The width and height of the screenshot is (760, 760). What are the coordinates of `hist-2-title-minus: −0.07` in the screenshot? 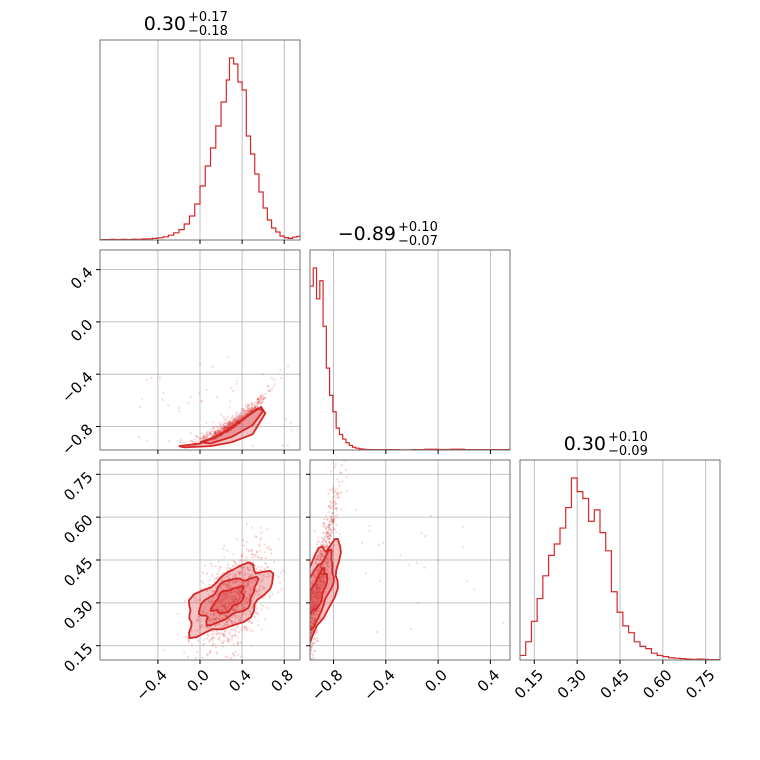 It's located at (418, 241).